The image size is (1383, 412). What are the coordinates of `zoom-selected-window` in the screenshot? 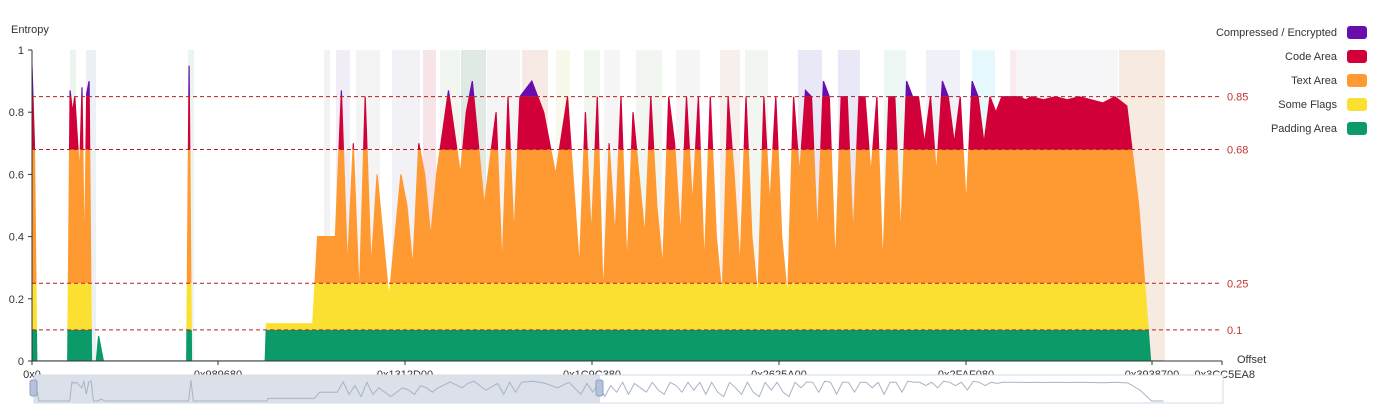 It's located at (317, 389).